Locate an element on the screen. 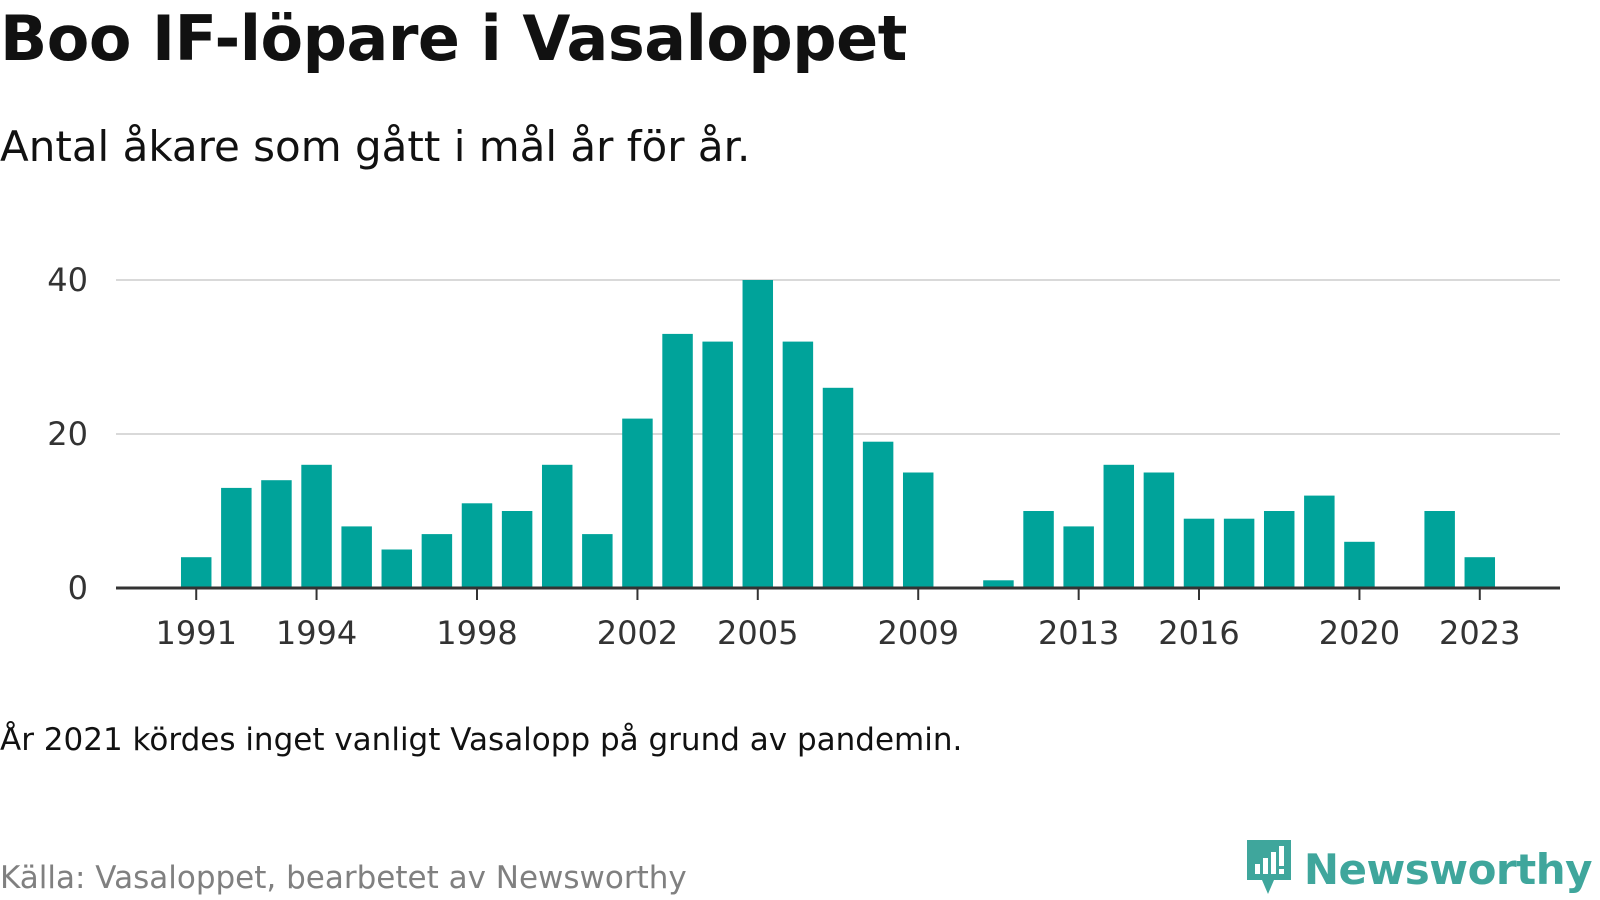 The width and height of the screenshot is (1600, 900). bar-2006 is located at coordinates (798, 464).